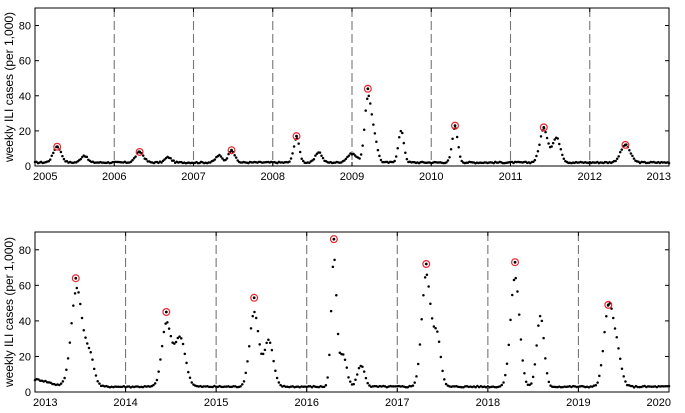 The height and width of the screenshot is (413, 685). What do you see at coordinates (114, 177) in the screenshot?
I see `x-tick-label: 2006` at bounding box center [114, 177].